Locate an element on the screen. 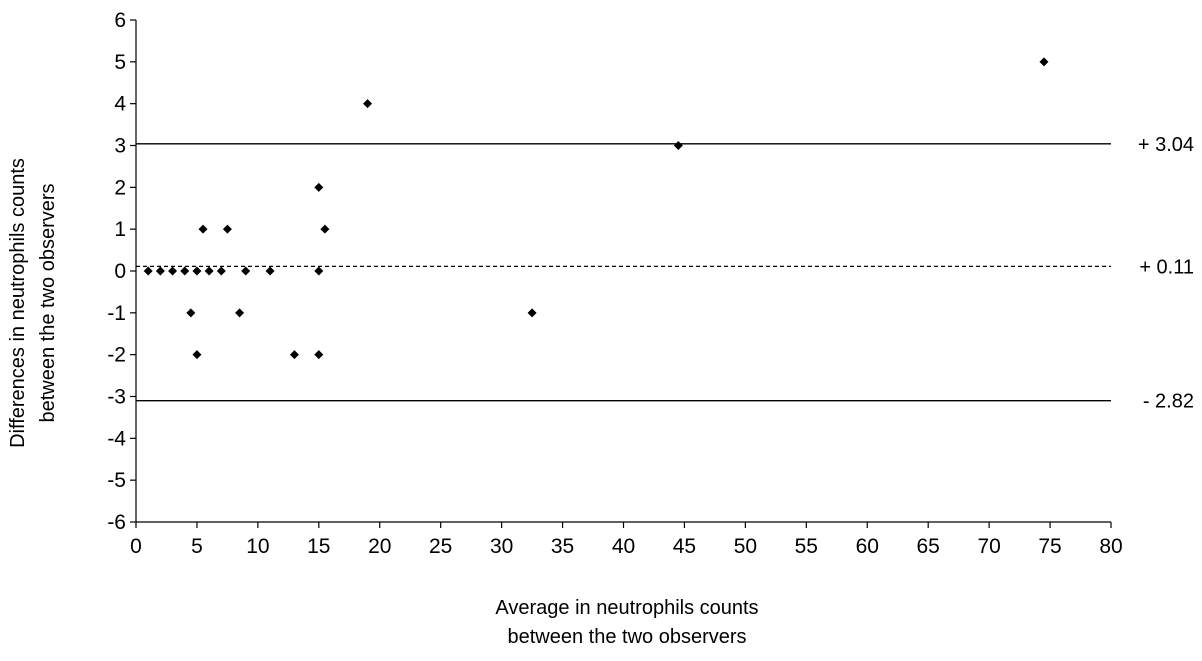 The height and width of the screenshot is (661, 1202). x-tick-label: 30 is located at coordinates (501, 546).